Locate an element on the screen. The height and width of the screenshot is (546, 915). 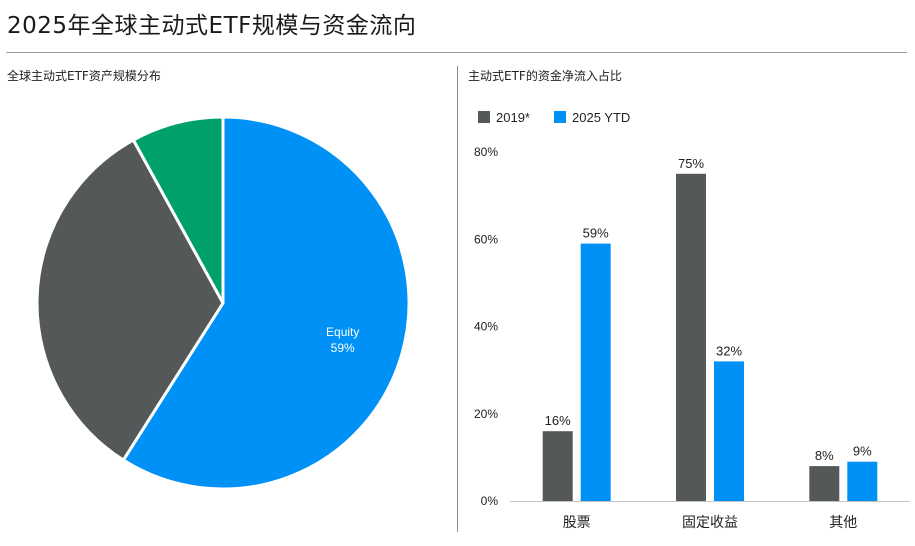
data-label-2025-cat1: 32% is located at coordinates (729, 350).